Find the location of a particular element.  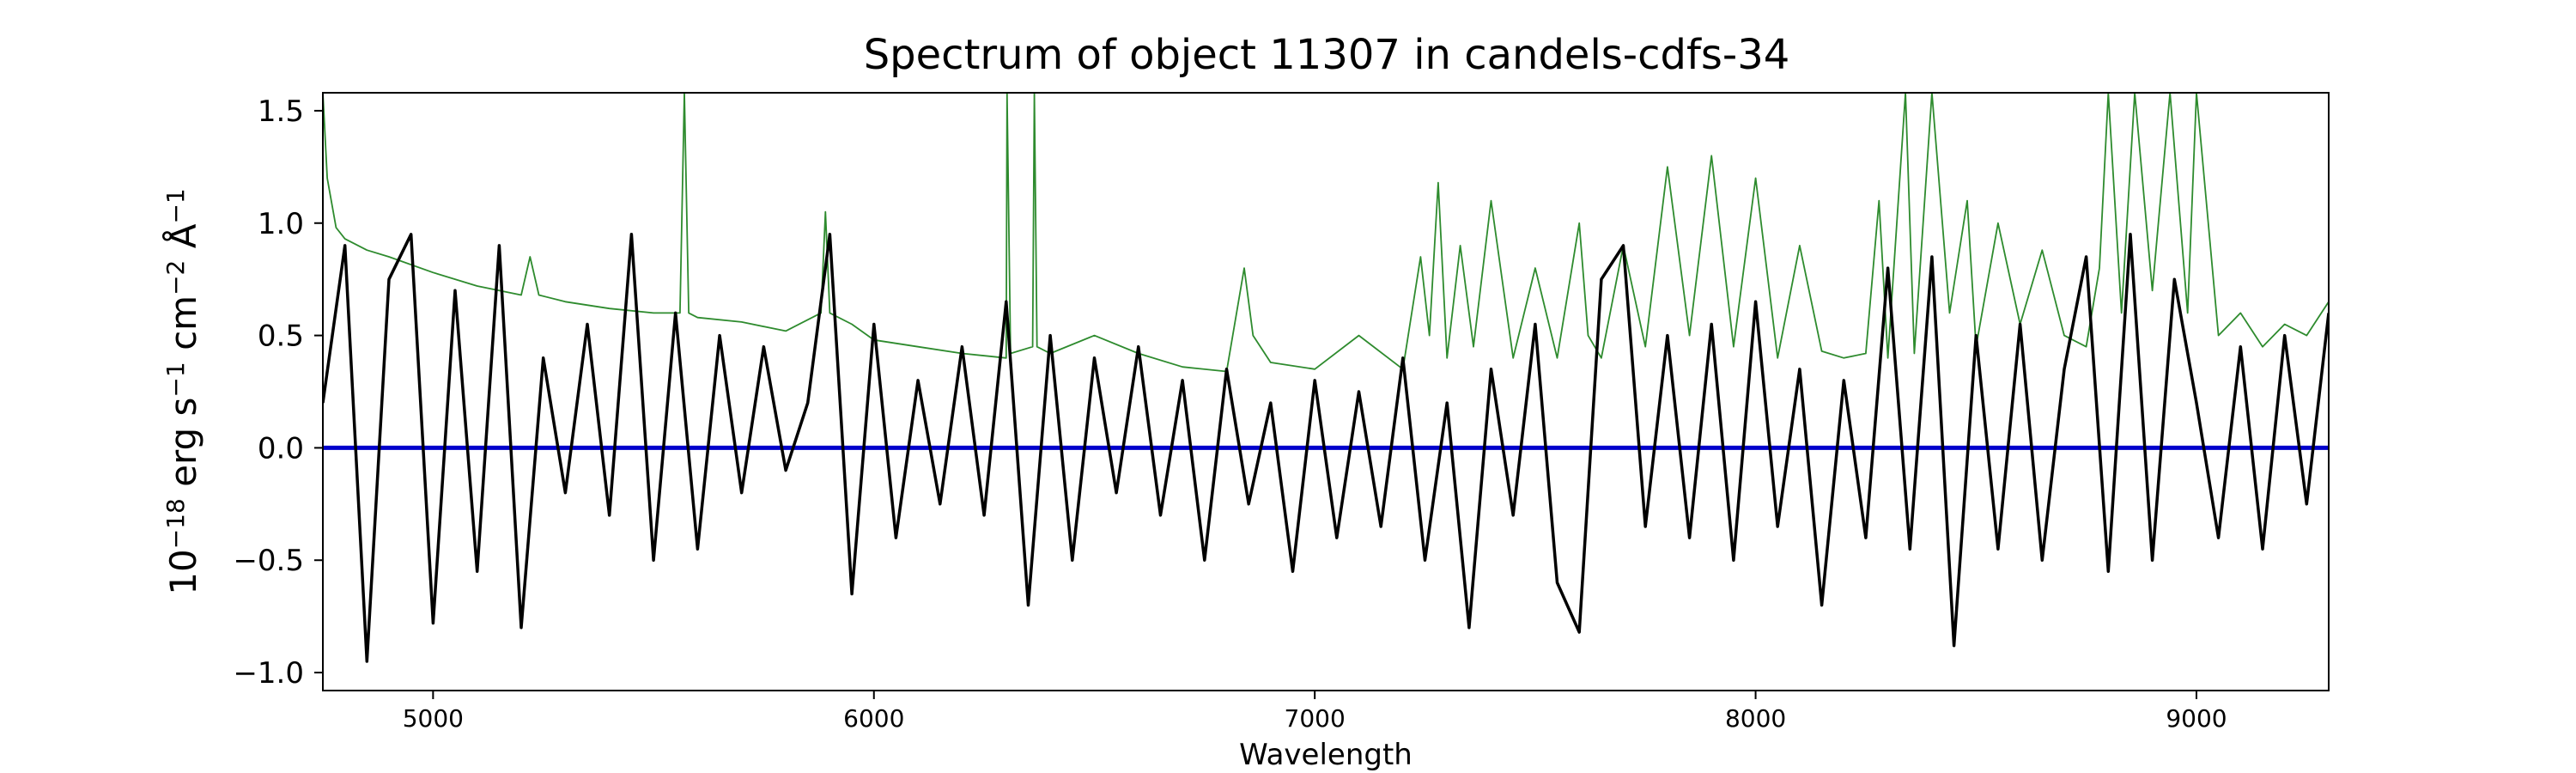

y-tick-label: 0.0 is located at coordinates (281, 448).